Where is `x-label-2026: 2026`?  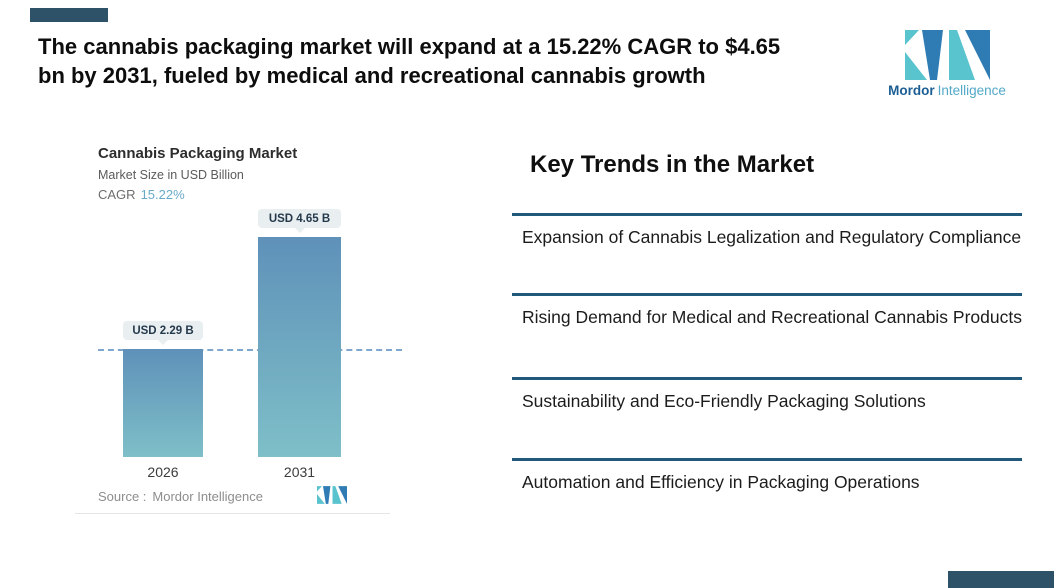
x-label-2026: 2026 is located at coordinates (163, 472).